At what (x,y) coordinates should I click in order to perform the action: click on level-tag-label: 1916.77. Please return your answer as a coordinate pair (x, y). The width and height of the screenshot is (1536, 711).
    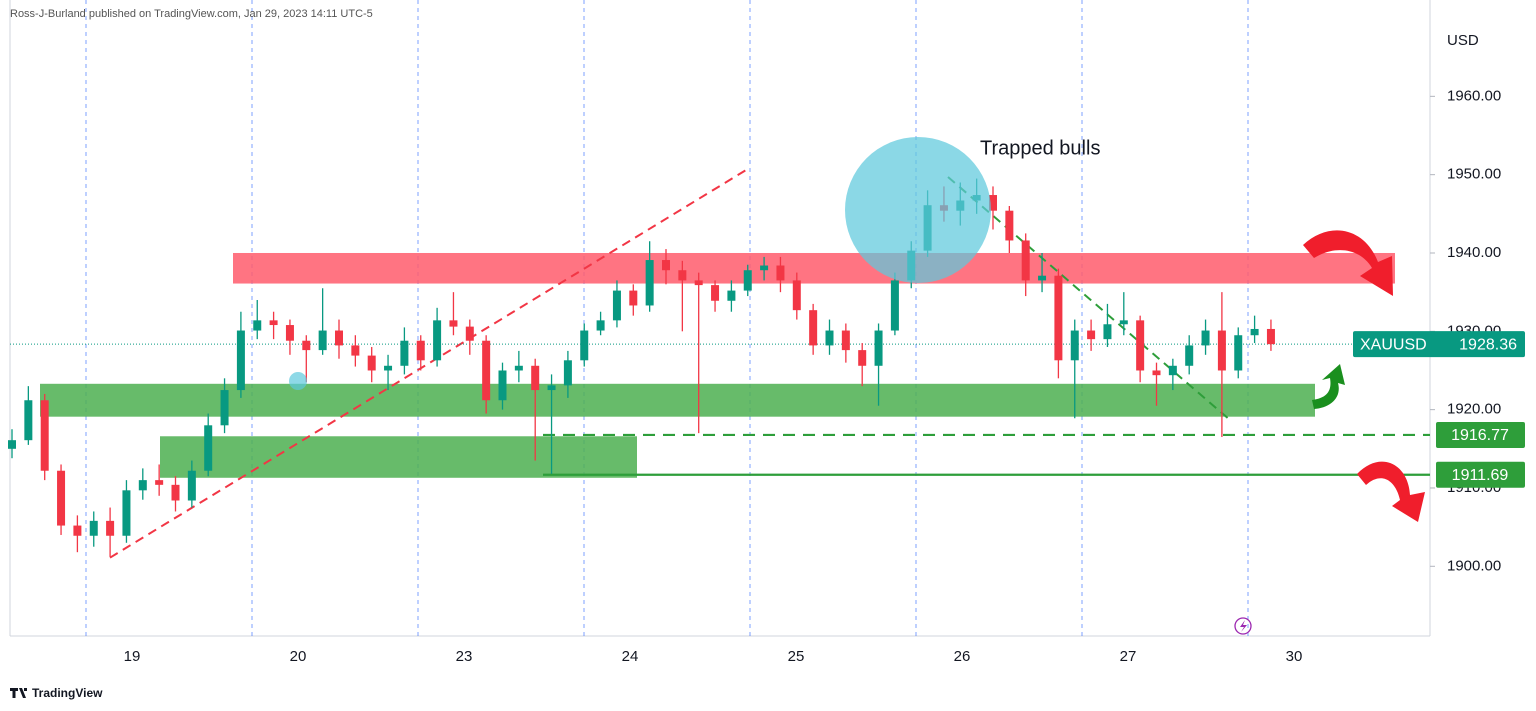
    Looking at the image, I should click on (1480, 435).